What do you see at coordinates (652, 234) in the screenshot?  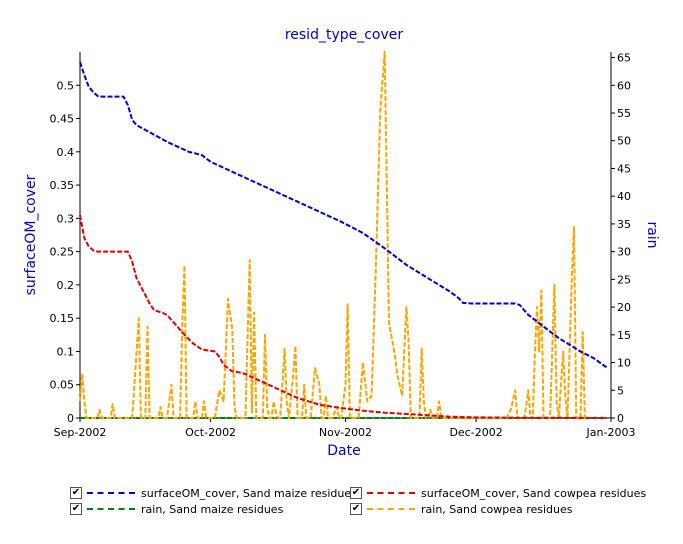 I see `right-y-axis-title: rain` at bounding box center [652, 234].